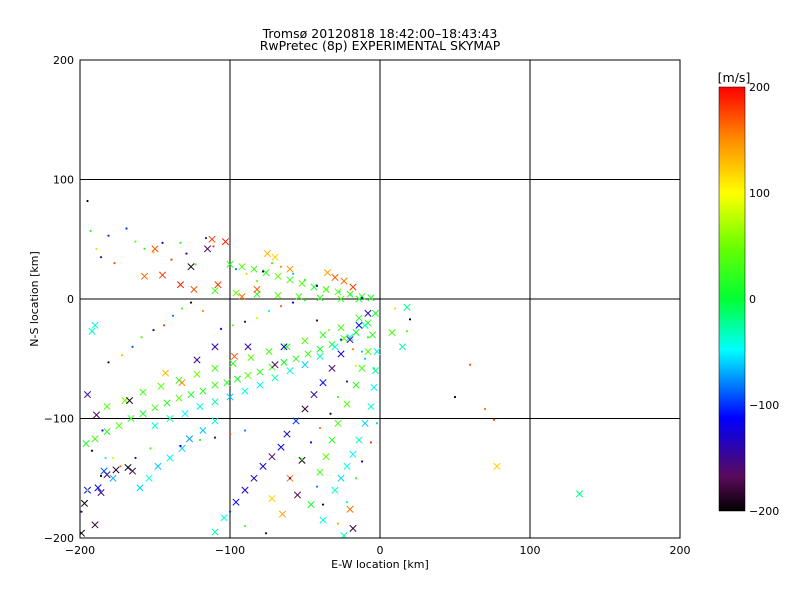 This screenshot has width=800, height=600. What do you see at coordinates (752, 299) in the screenshot?
I see `colorbar-tick-label: 0` at bounding box center [752, 299].